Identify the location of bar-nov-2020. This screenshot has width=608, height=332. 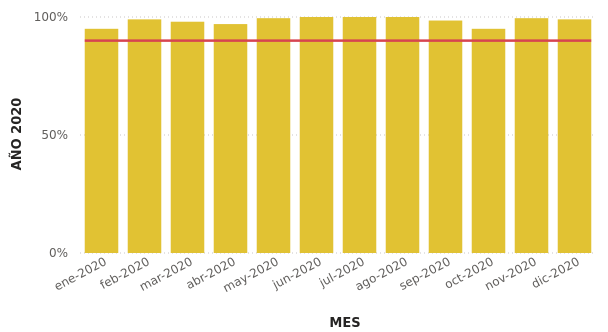
(532, 135).